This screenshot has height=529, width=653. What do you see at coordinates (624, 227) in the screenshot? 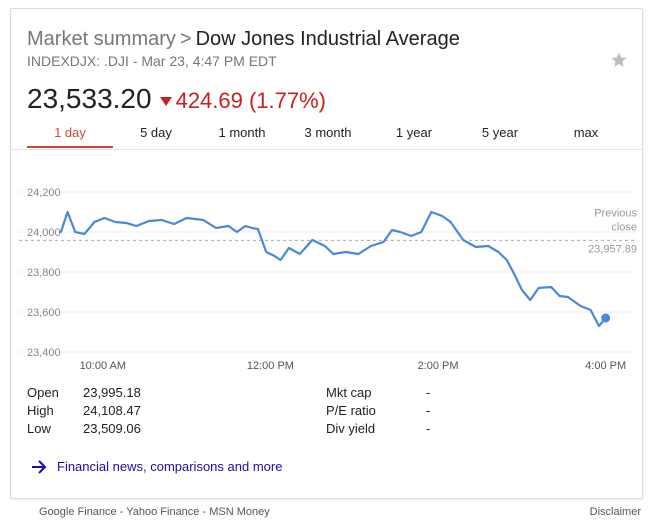
I see `previous-close-label: close` at bounding box center [624, 227].